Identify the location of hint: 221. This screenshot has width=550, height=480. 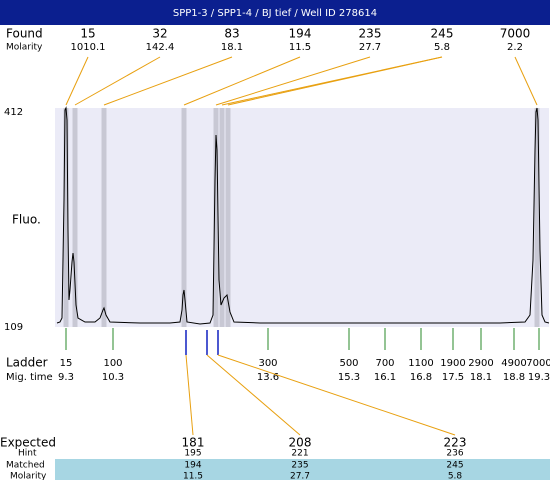
(299, 454).